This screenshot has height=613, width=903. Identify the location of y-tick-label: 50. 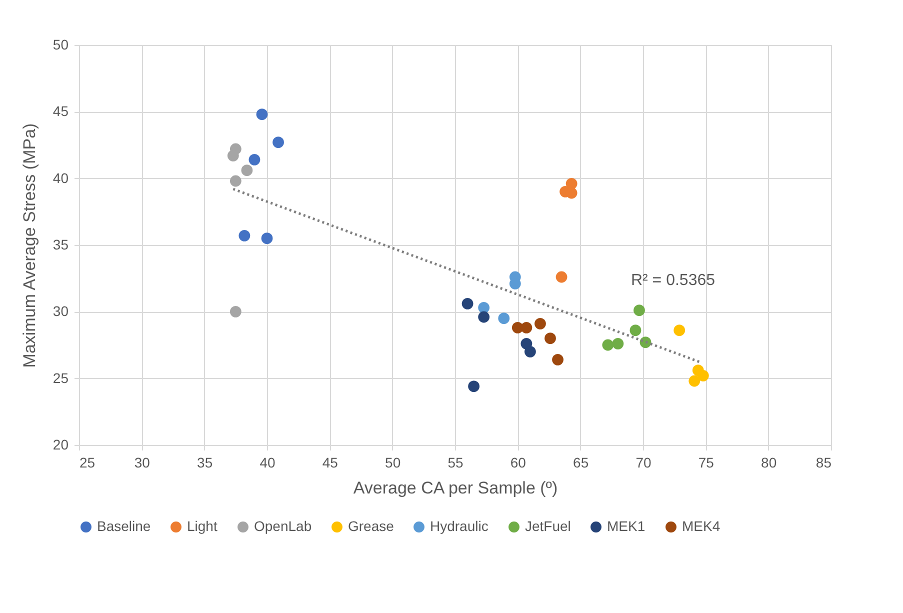
(60, 44).